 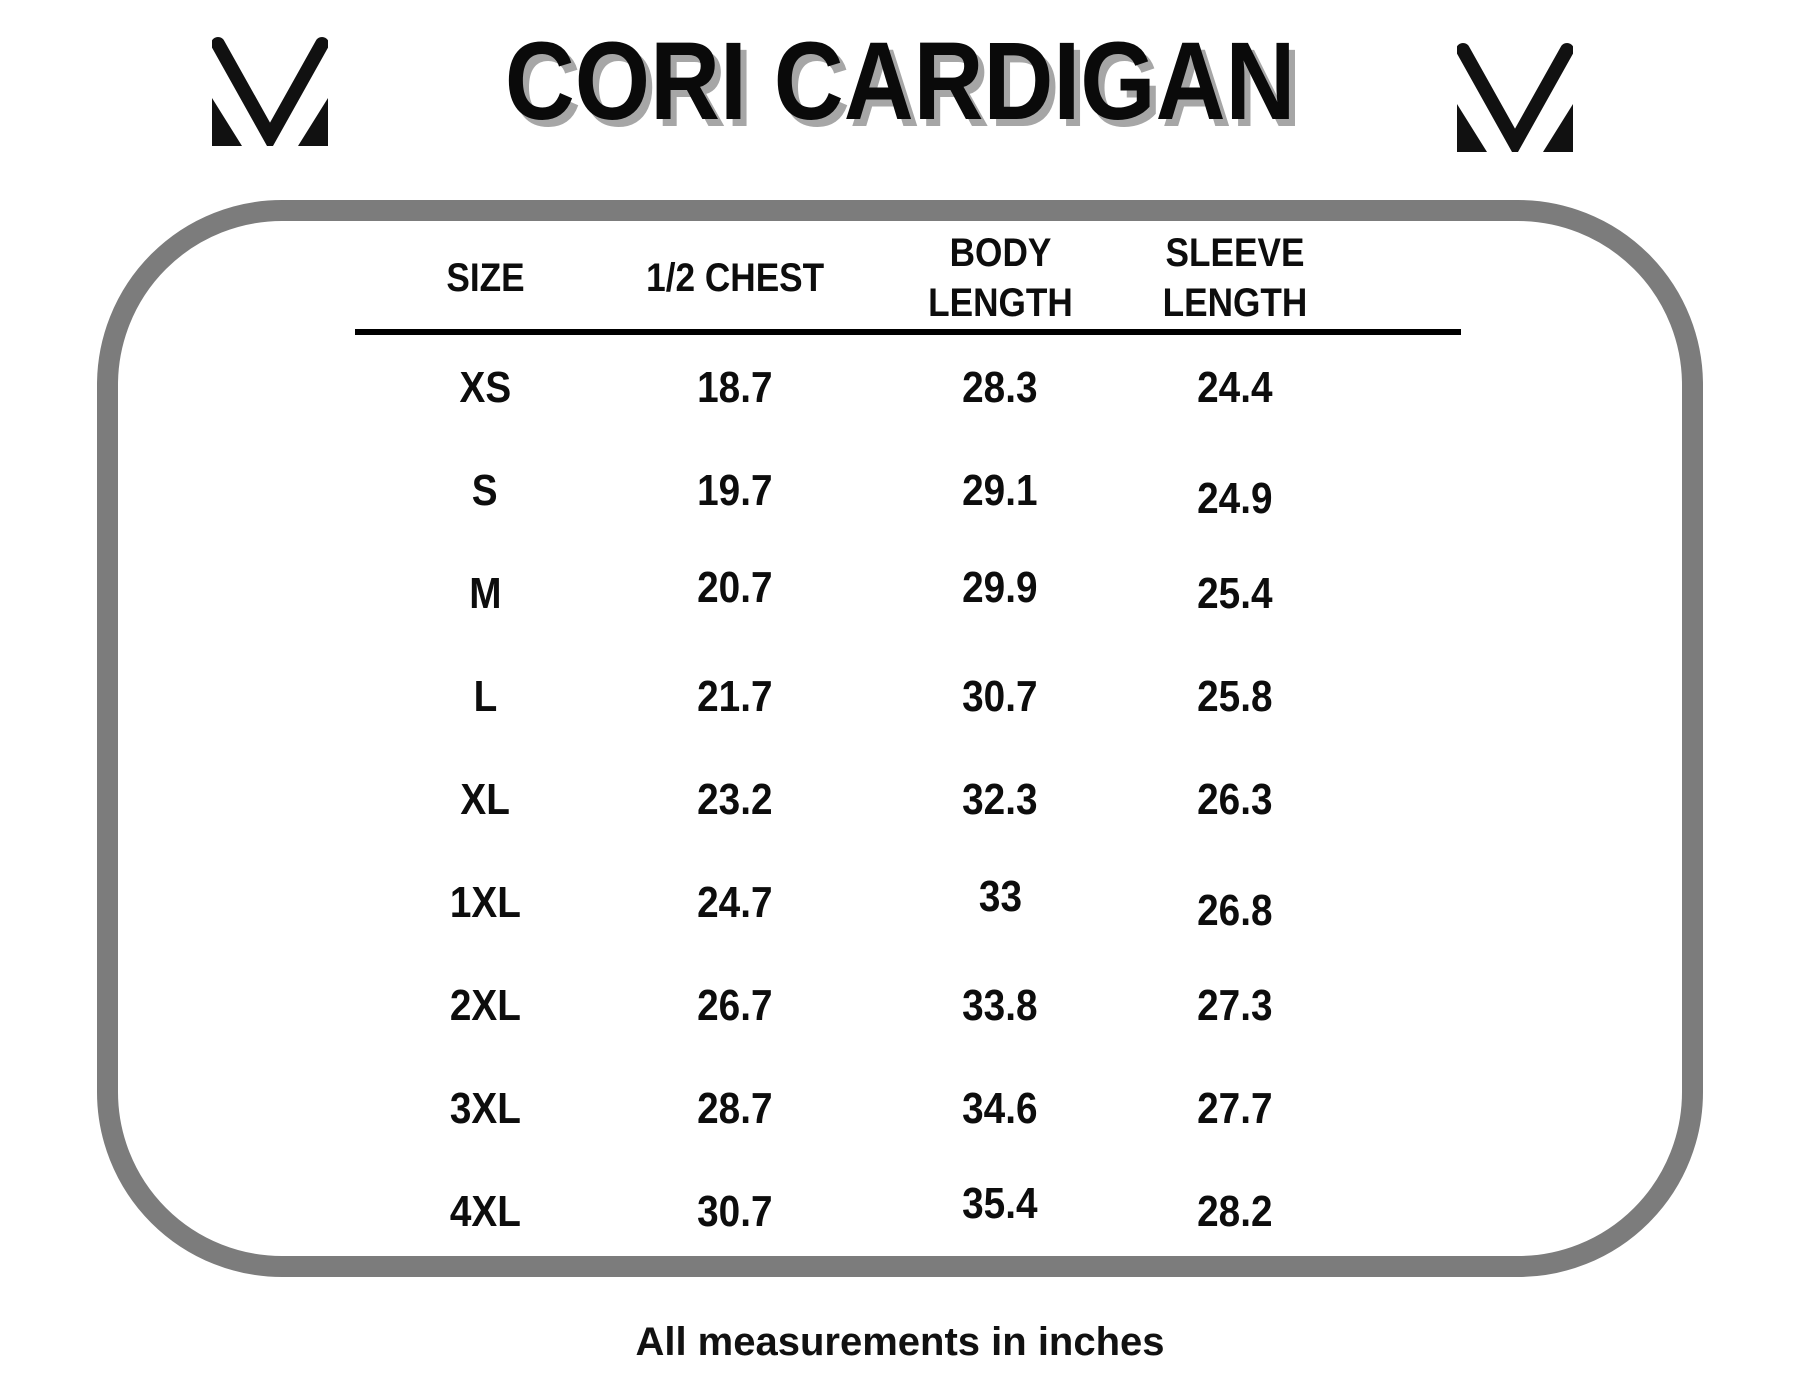 What do you see at coordinates (485, 902) in the screenshot?
I see `cell-size: 1XL` at bounding box center [485, 902].